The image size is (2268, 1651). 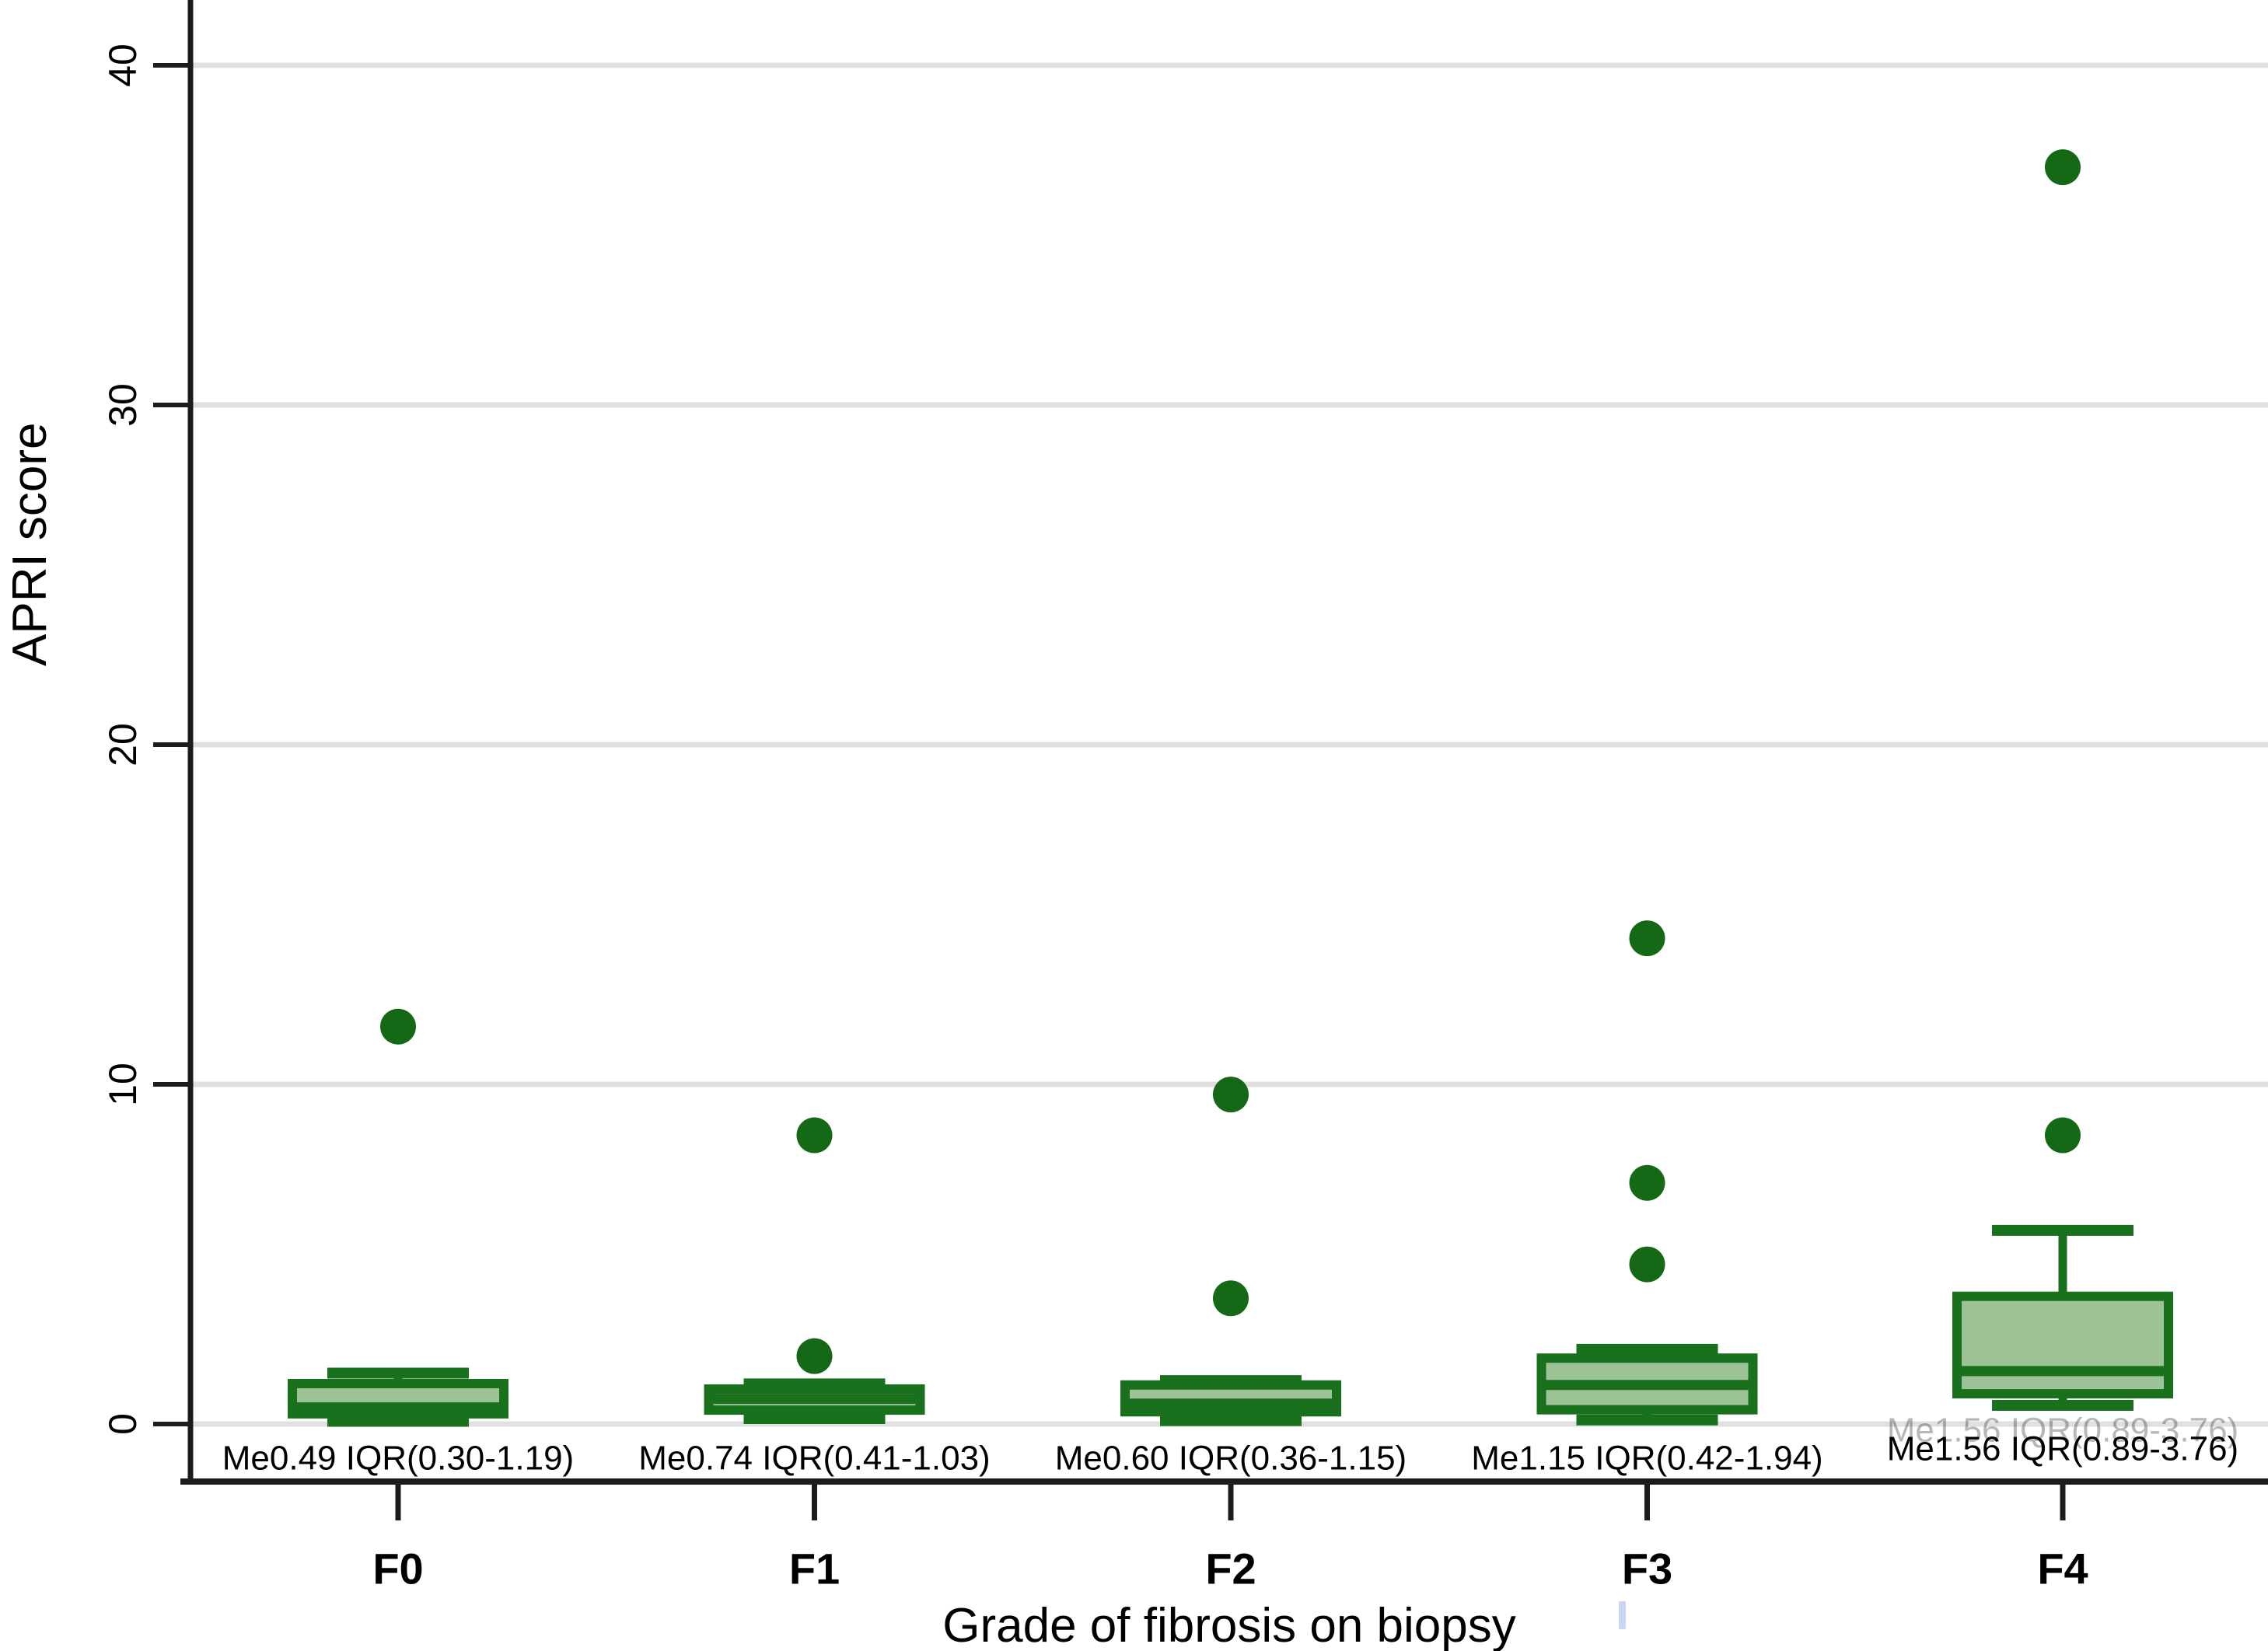 I want to click on x-tick-label-F4: F4, so click(x=2062, y=1569).